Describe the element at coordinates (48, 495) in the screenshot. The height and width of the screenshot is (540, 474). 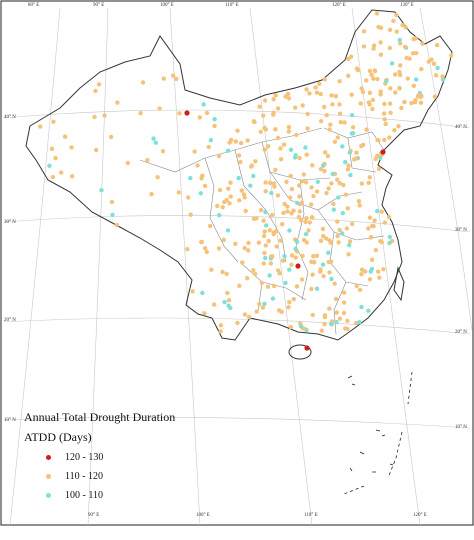
I see `legend-swatch-low` at that location.